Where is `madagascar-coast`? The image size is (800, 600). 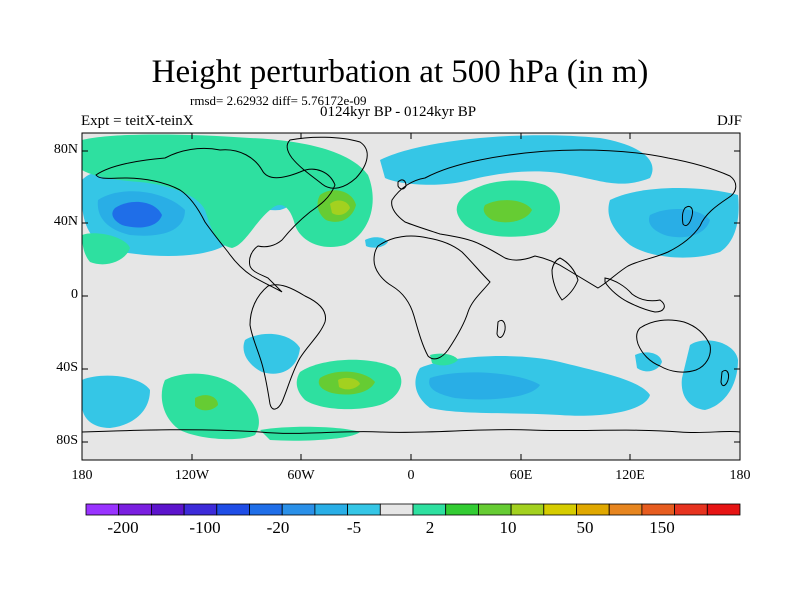
madagascar-coast is located at coordinates (501, 328).